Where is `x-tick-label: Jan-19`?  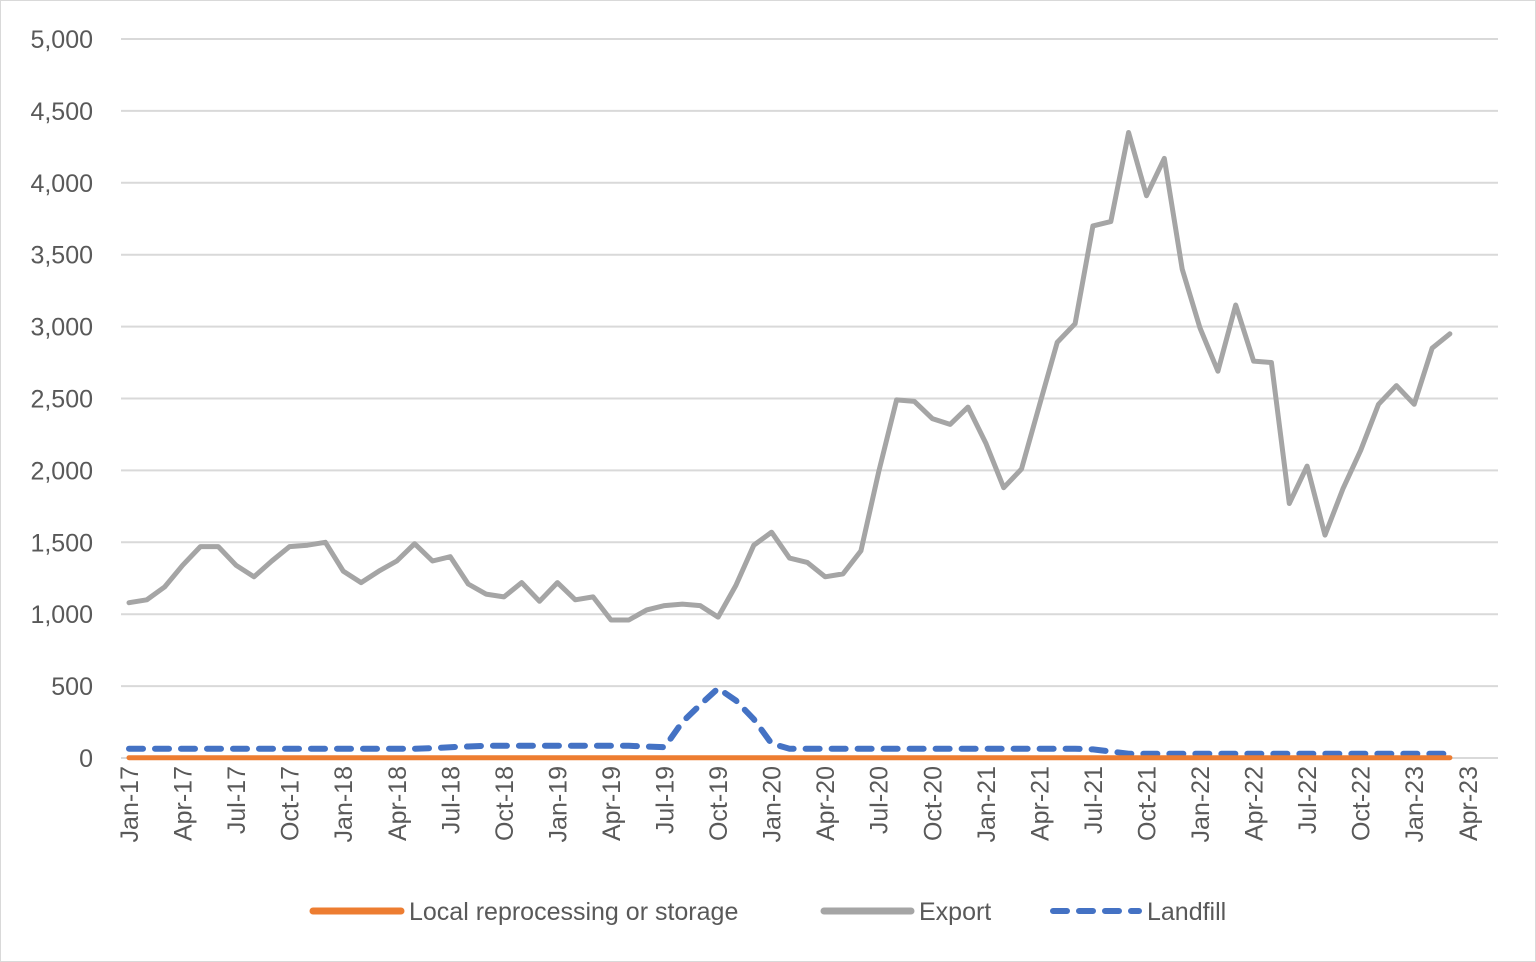 x-tick-label: Jan-19 is located at coordinates (558, 804).